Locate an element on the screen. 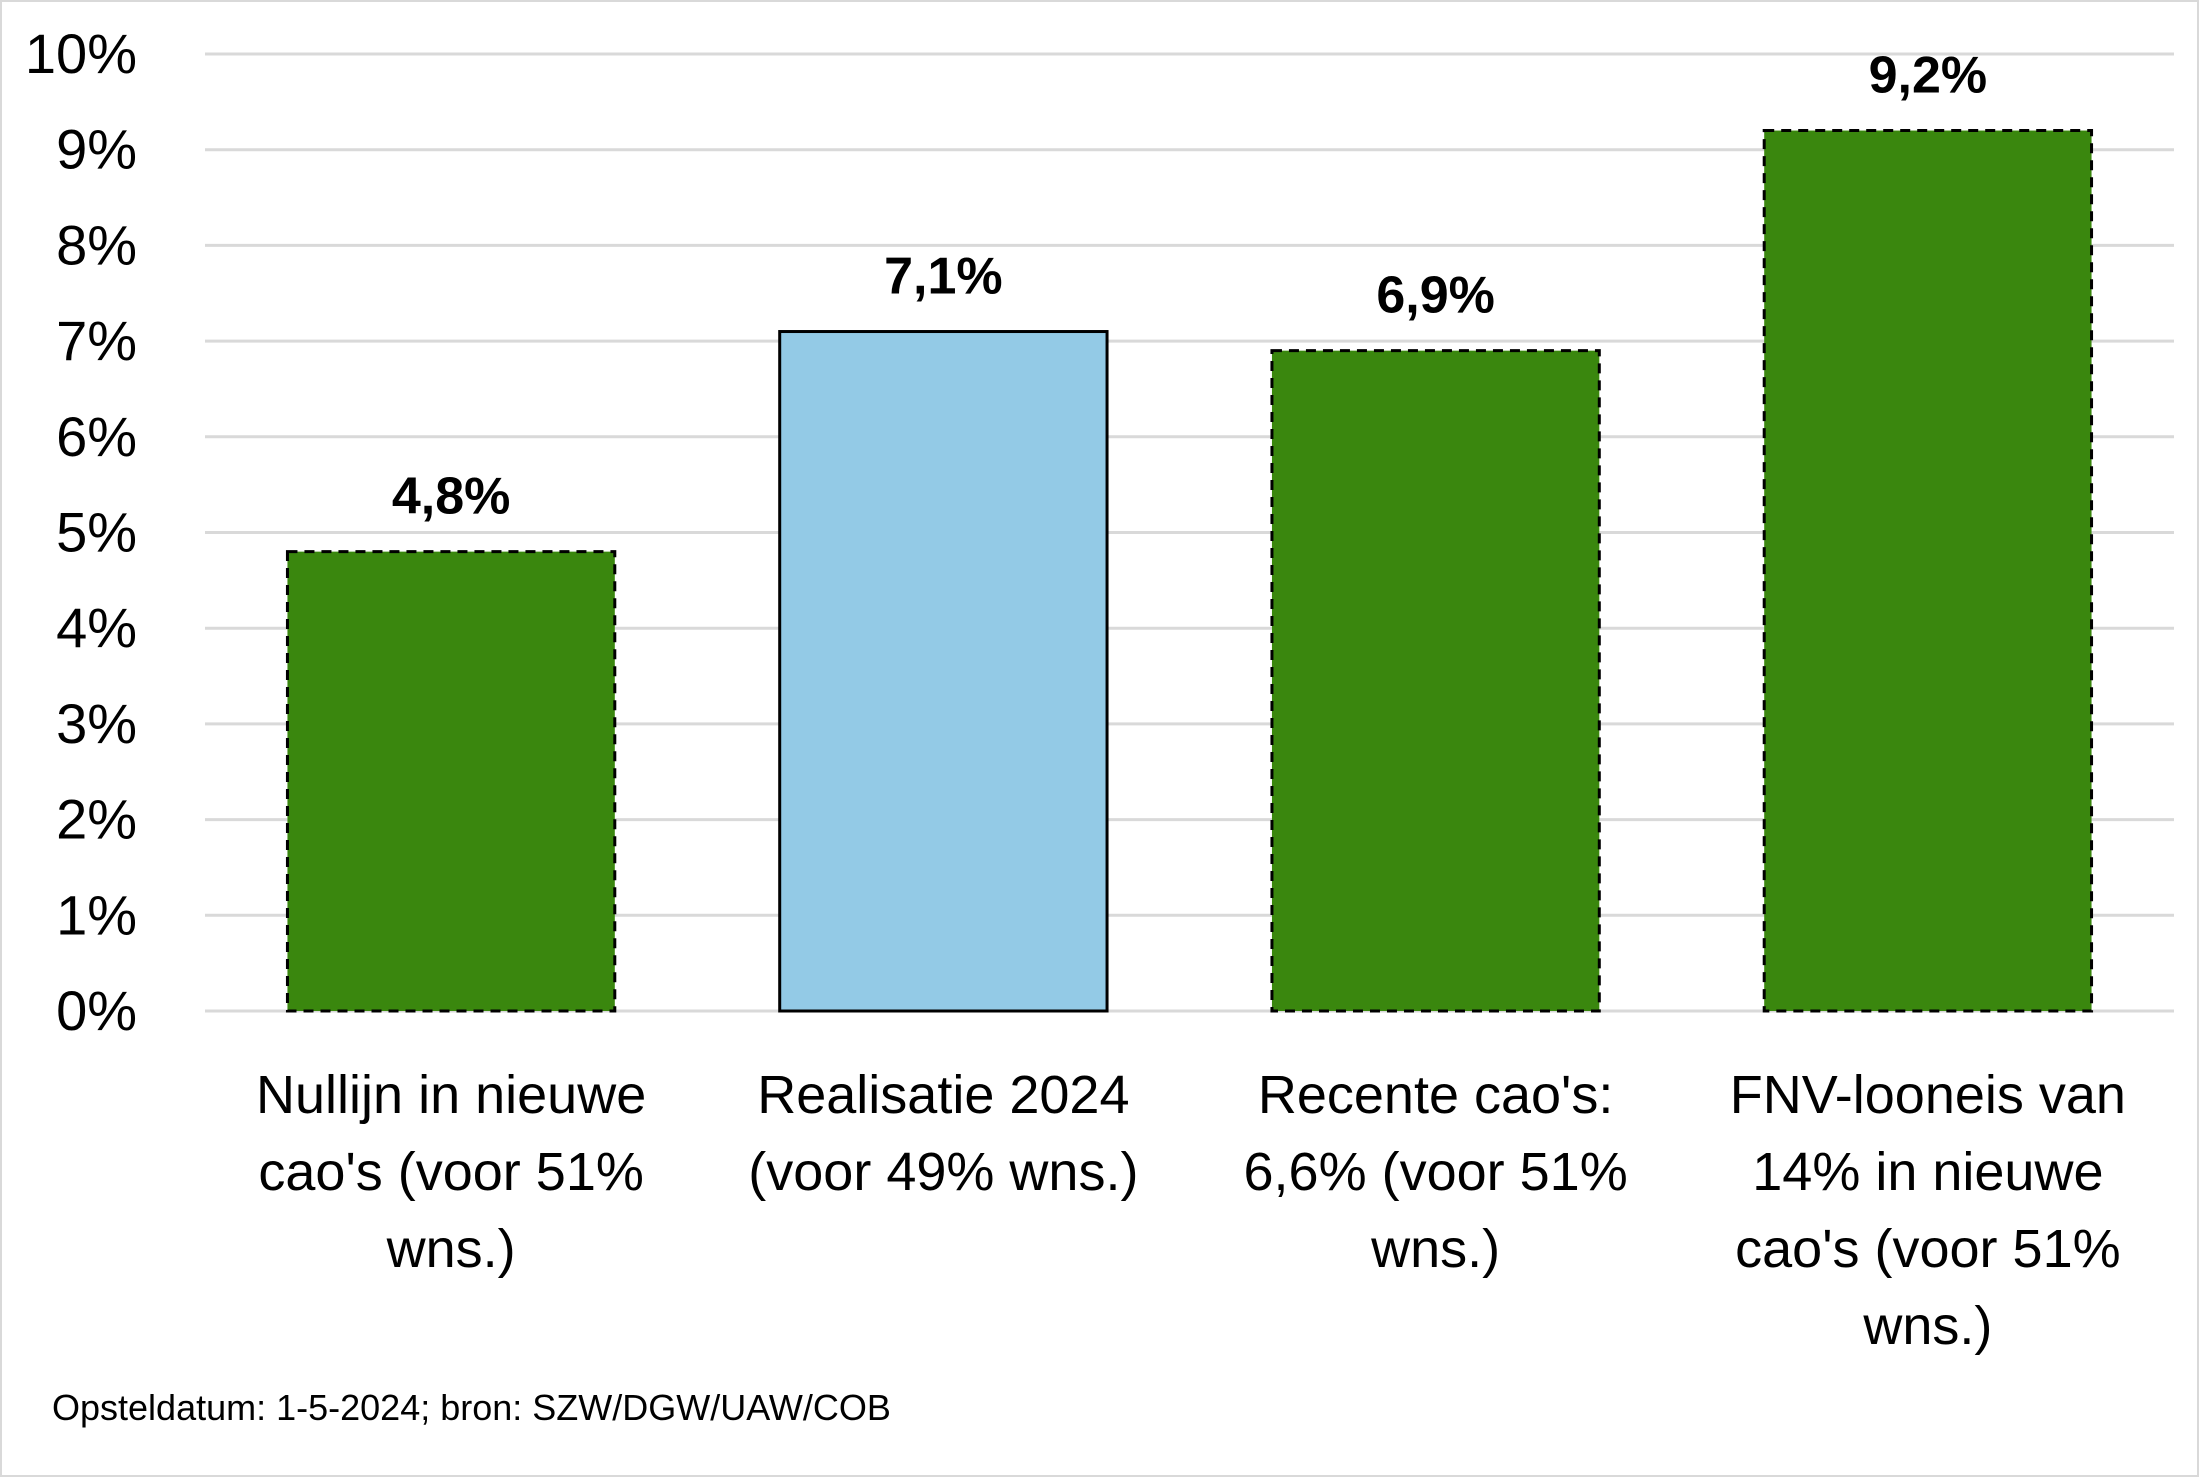  x-tick-label: Nullijn in nieuwe cao's (voor 51% wns.) is located at coordinates (451, 1172).